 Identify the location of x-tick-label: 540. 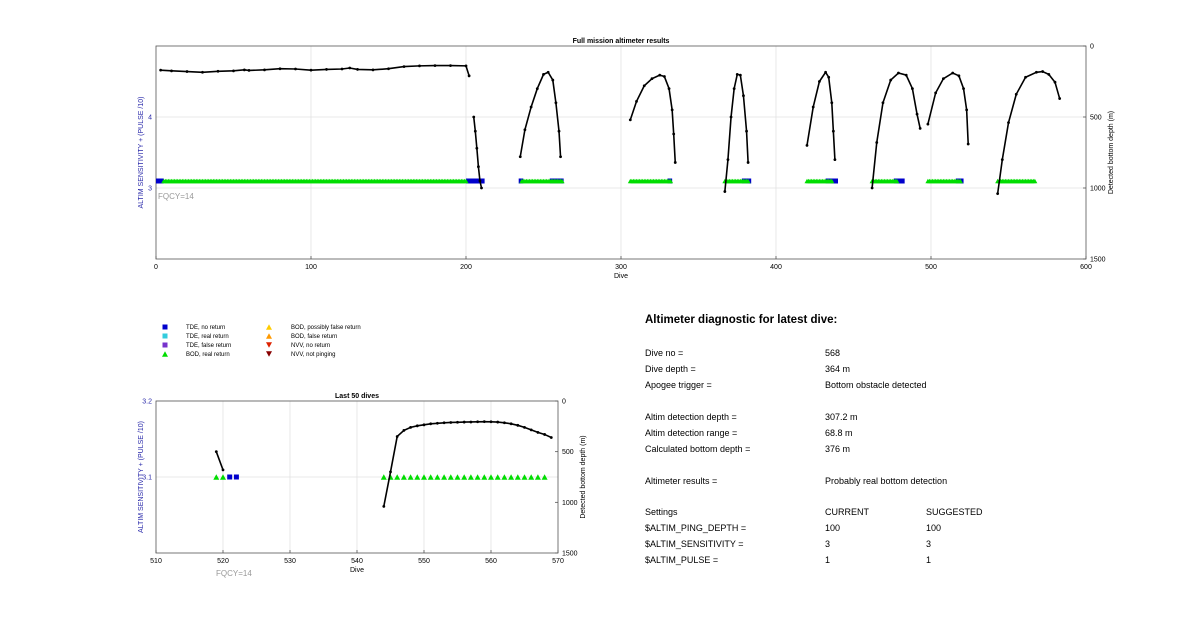
(357, 561).